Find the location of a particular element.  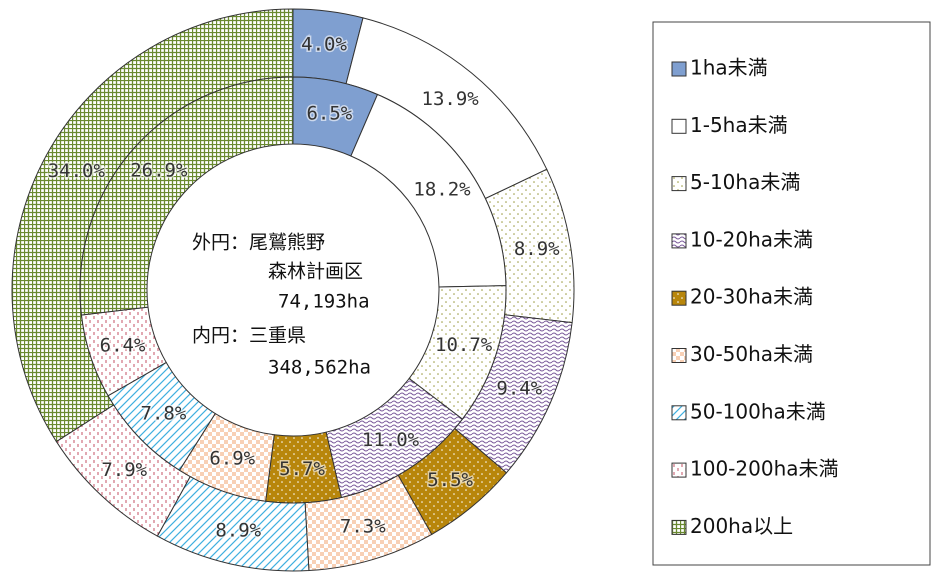

legend-label: 200ha以上 is located at coordinates (741, 526).